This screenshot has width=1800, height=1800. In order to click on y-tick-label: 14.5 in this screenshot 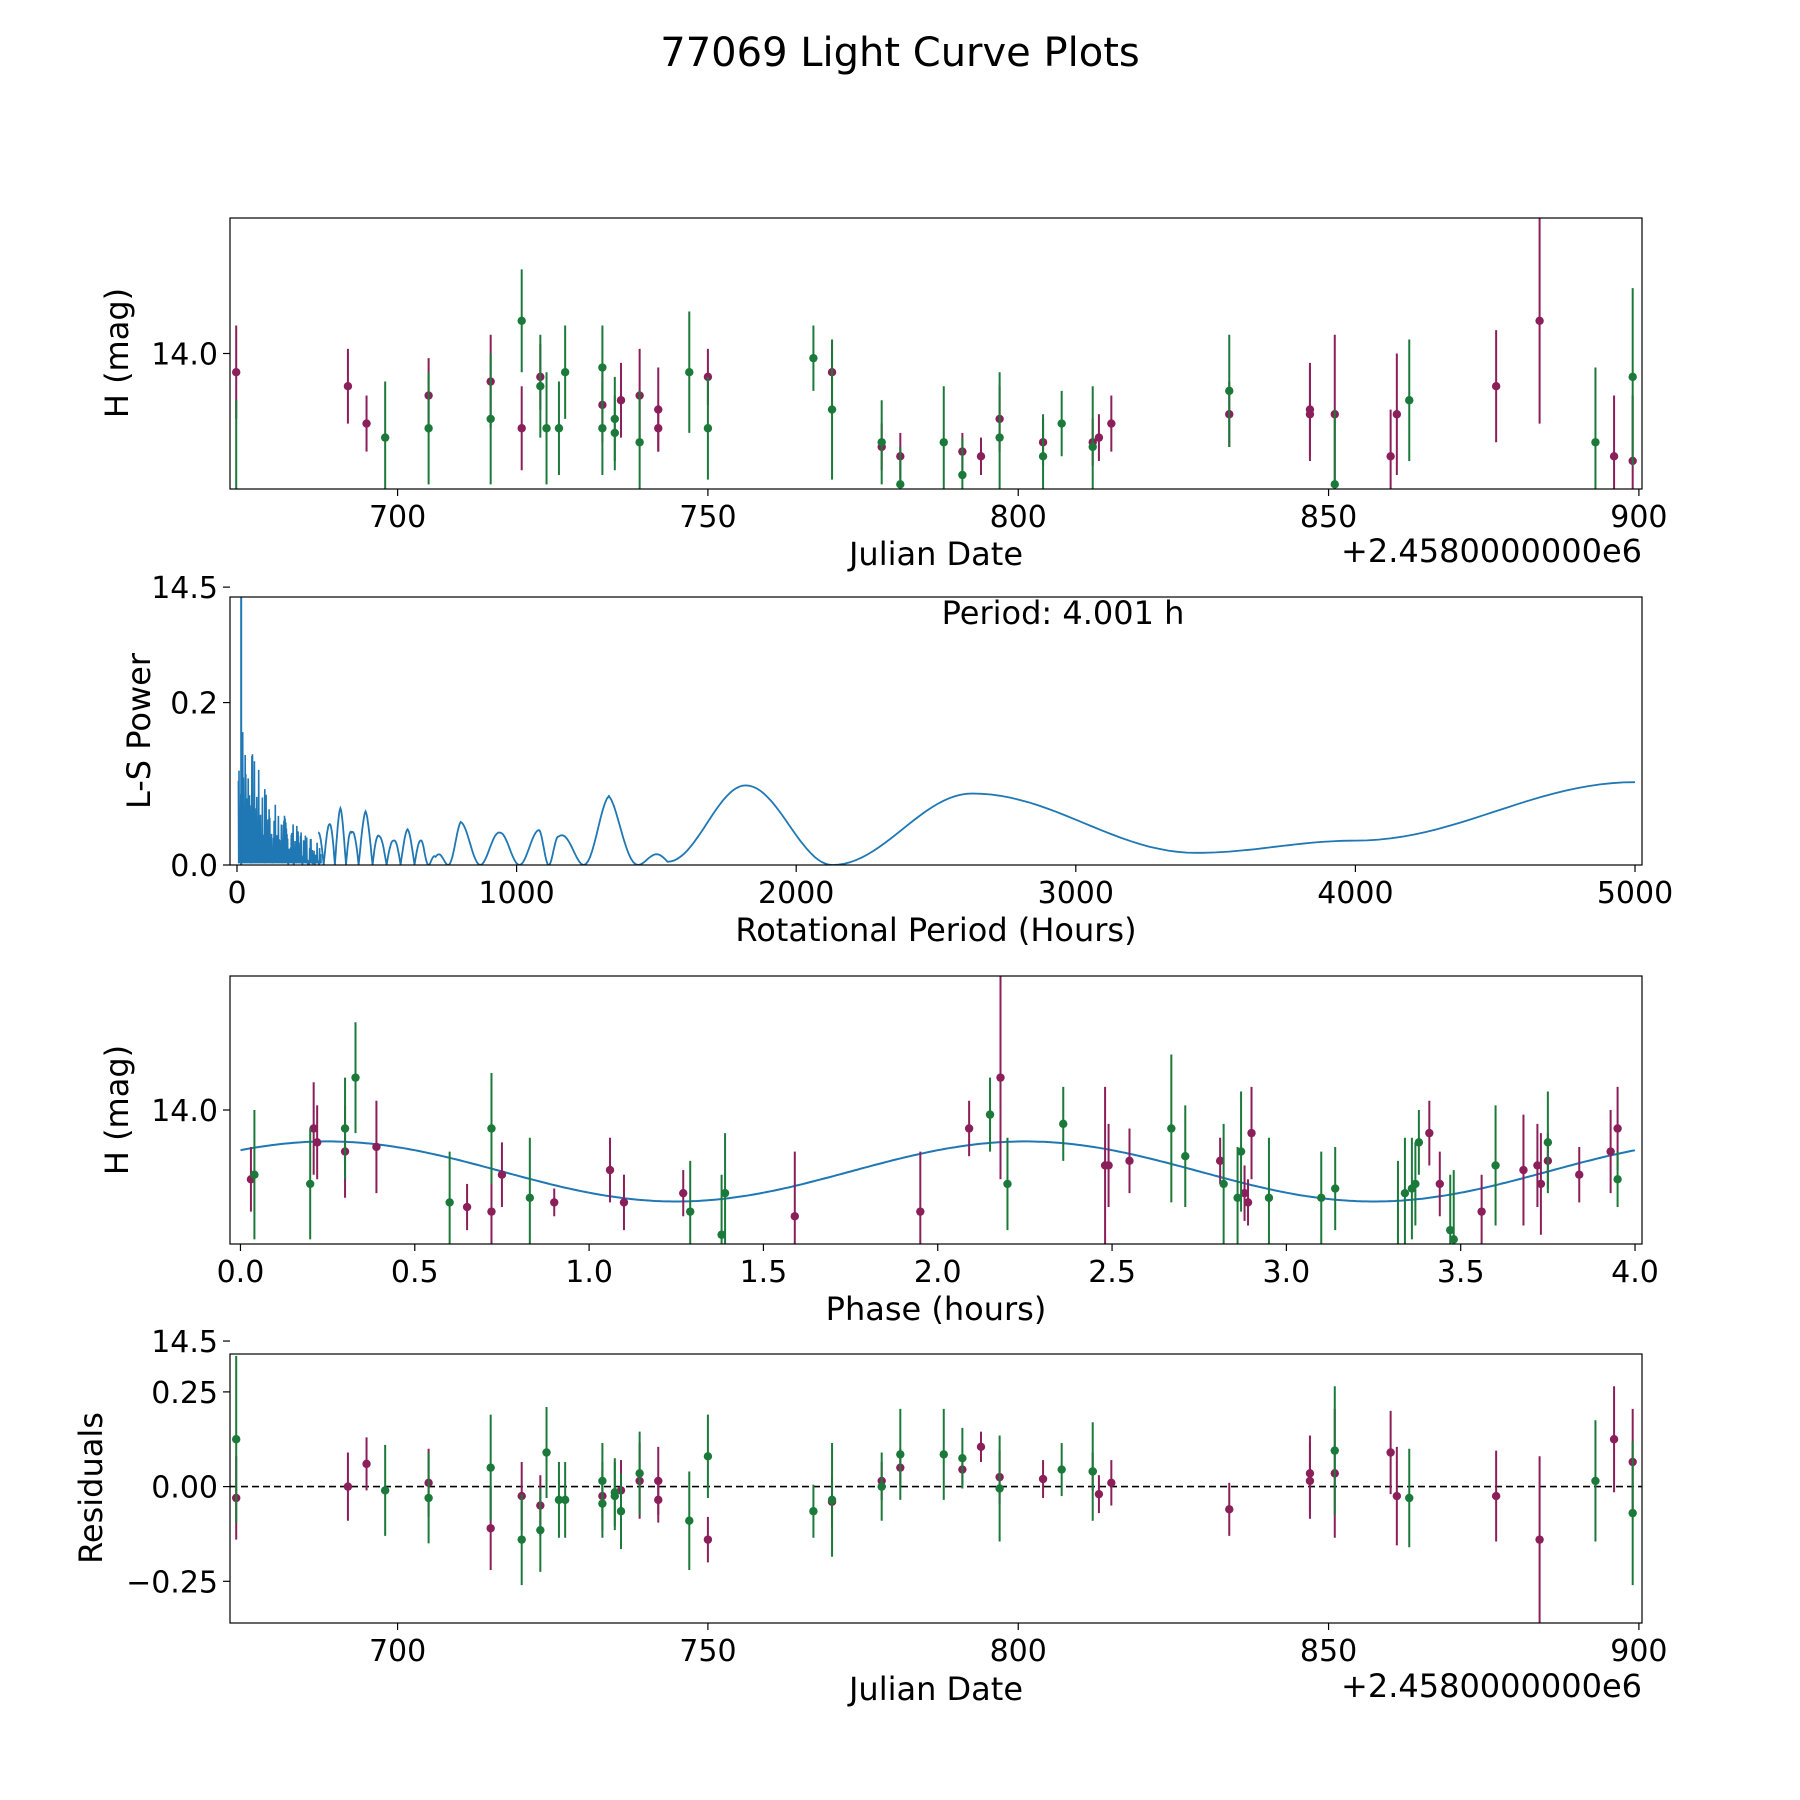, I will do `click(184, 1342)`.